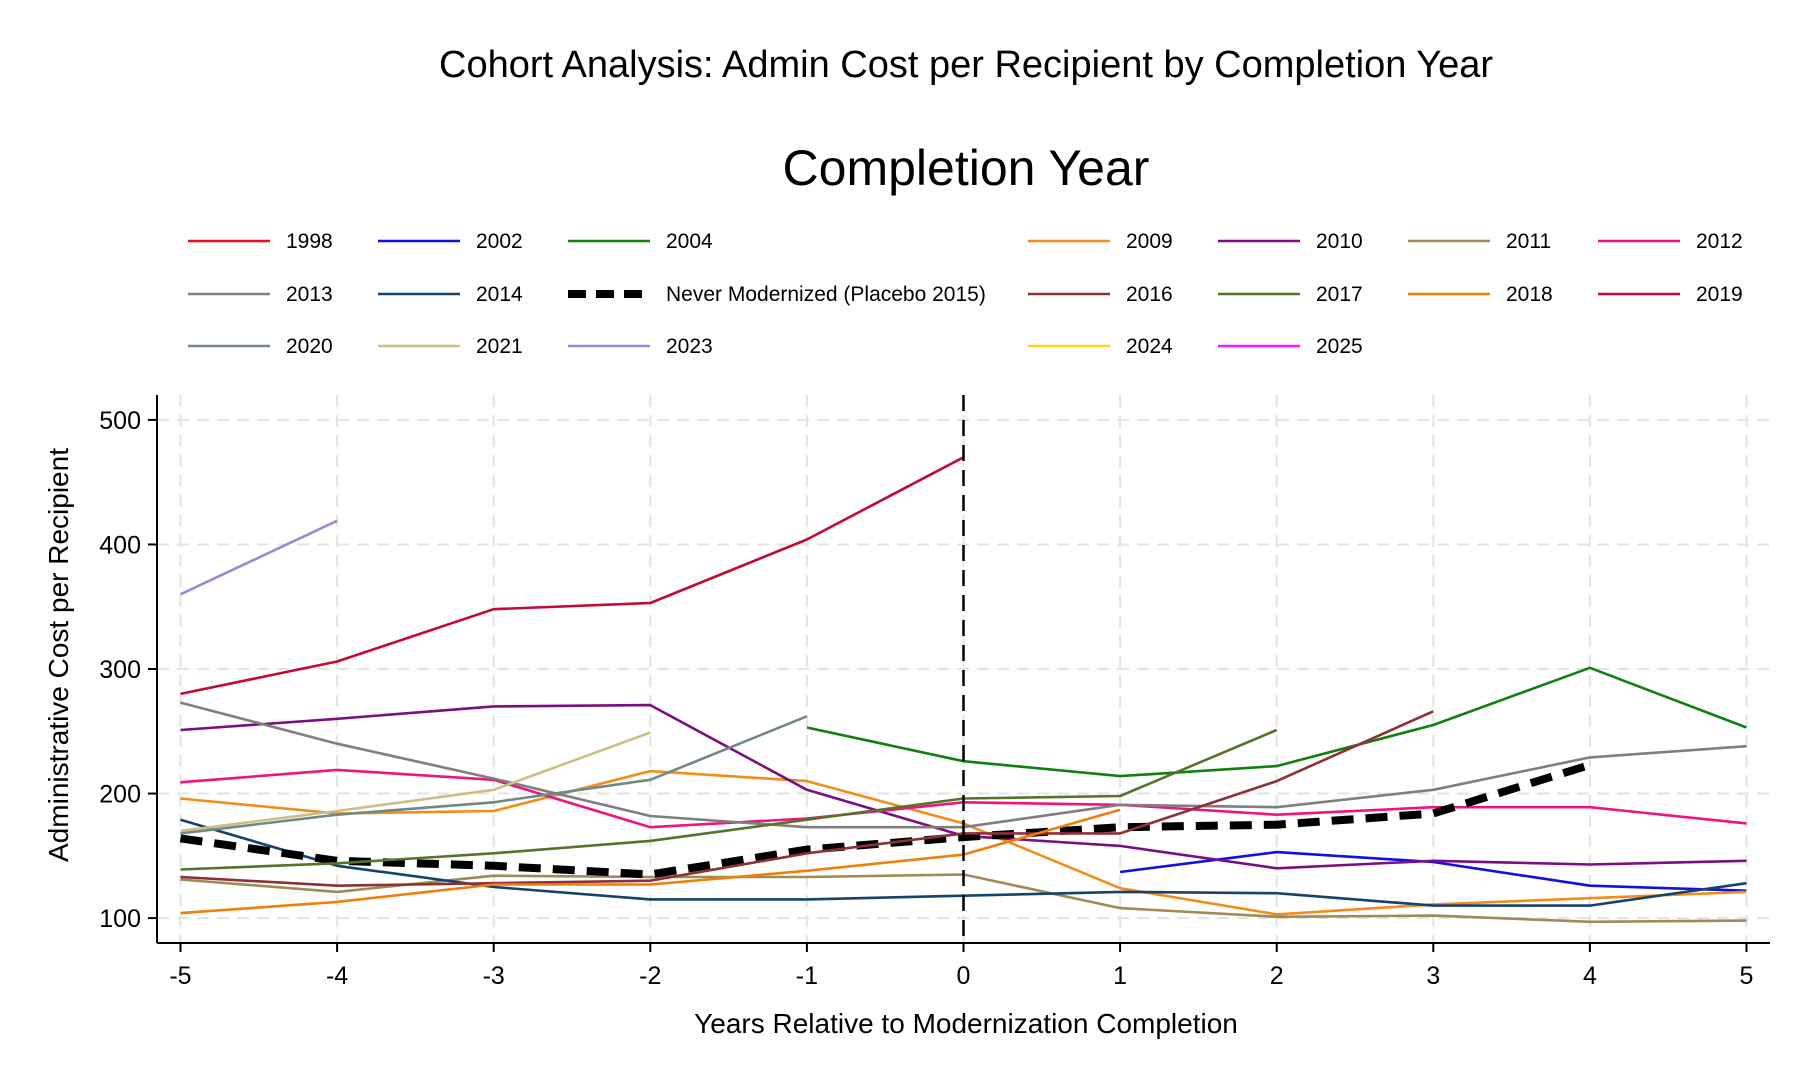 Image resolution: width=1800 pixels, height=1080 pixels. What do you see at coordinates (1120, 976) in the screenshot?
I see `x-tick-label: 1` at bounding box center [1120, 976].